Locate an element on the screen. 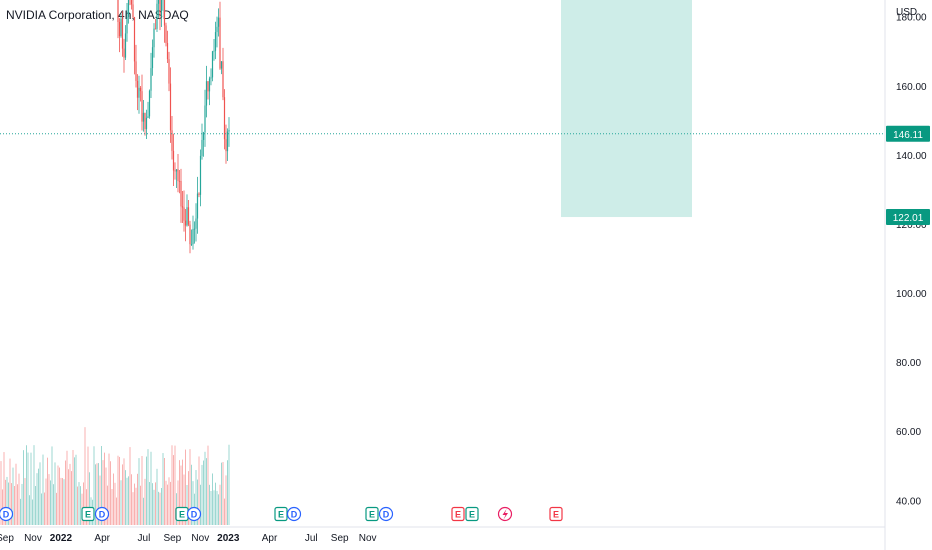 Image resolution: width=932 pixels, height=550 pixels. last-price-badge is located at coordinates (908, 133).